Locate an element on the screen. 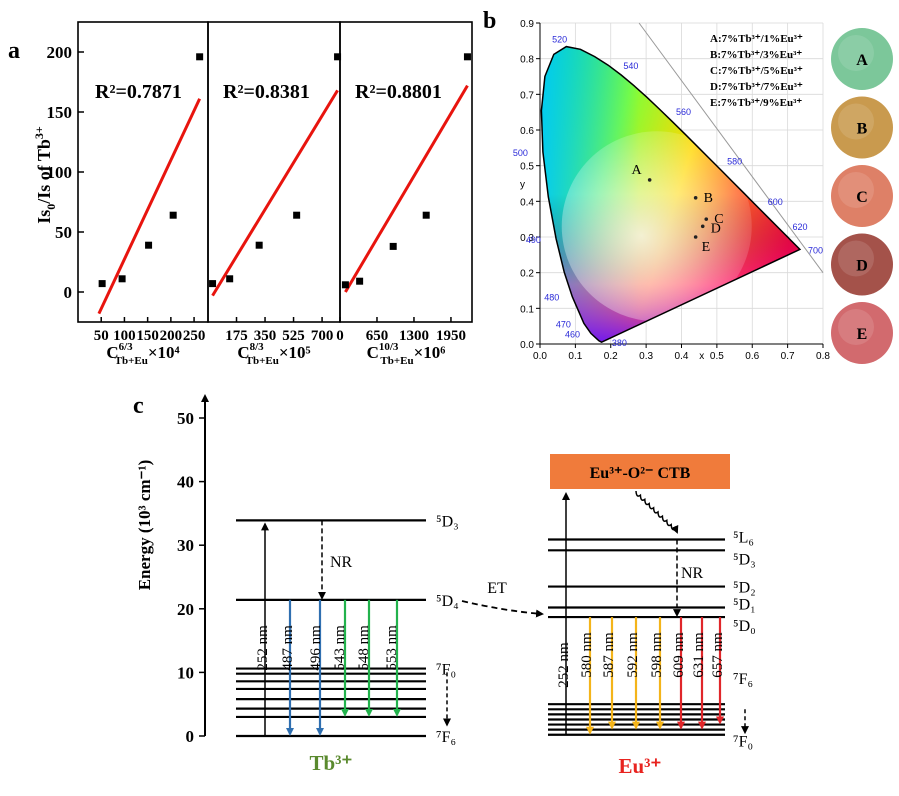 The width and height of the screenshot is (899, 796). subplot-frame is located at coordinates (143, 172).